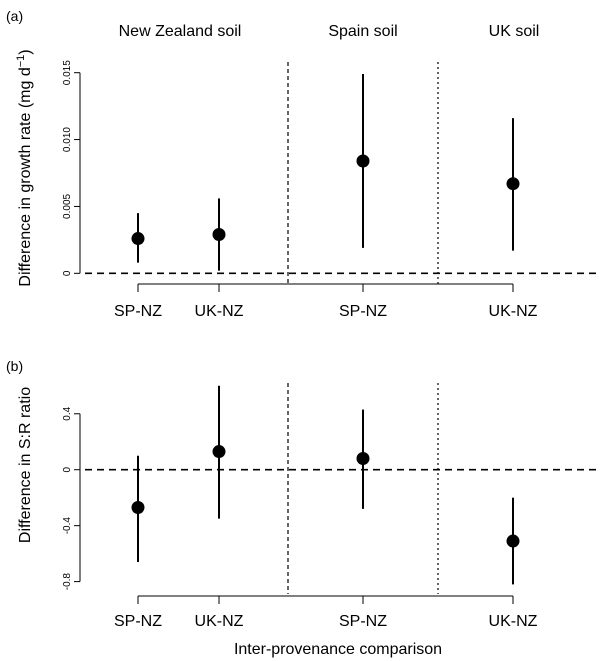 The image size is (604, 661). What do you see at coordinates (25, 465) in the screenshot?
I see `panel-b-y-axis-label: Difference in S:R ratio` at bounding box center [25, 465].